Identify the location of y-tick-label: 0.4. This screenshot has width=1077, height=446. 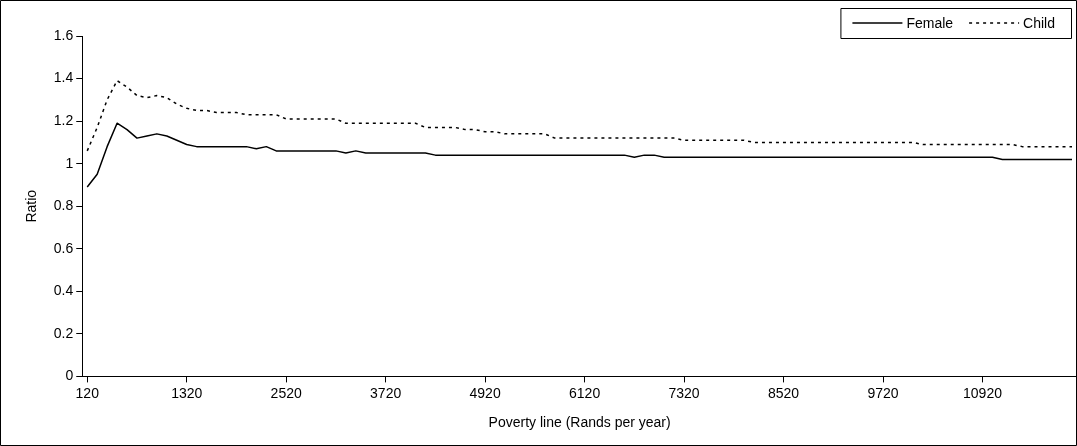
(63, 290).